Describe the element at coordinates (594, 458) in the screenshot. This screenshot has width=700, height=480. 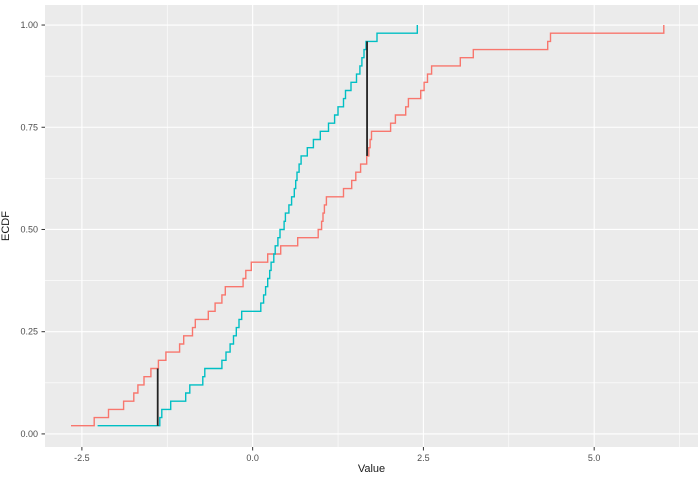
I see `x-tick-label: 5.0` at that location.